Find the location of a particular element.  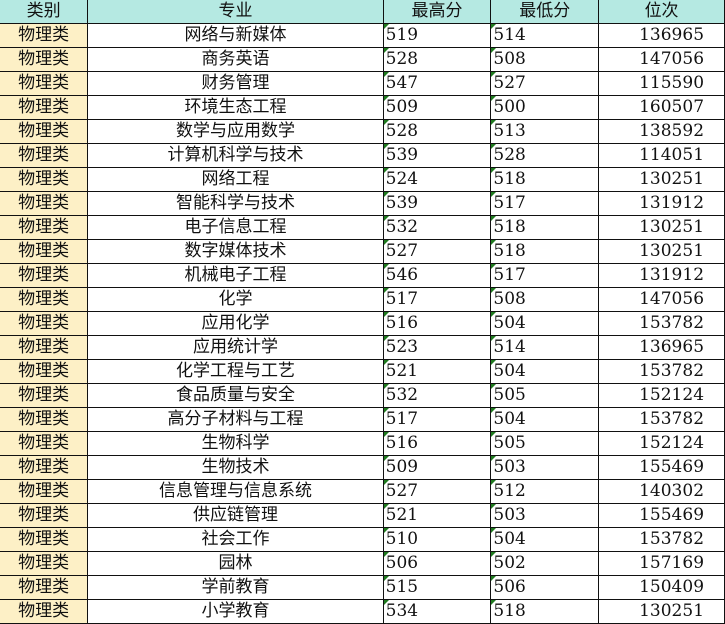

rank-cell: 157169 is located at coordinates (661, 563).